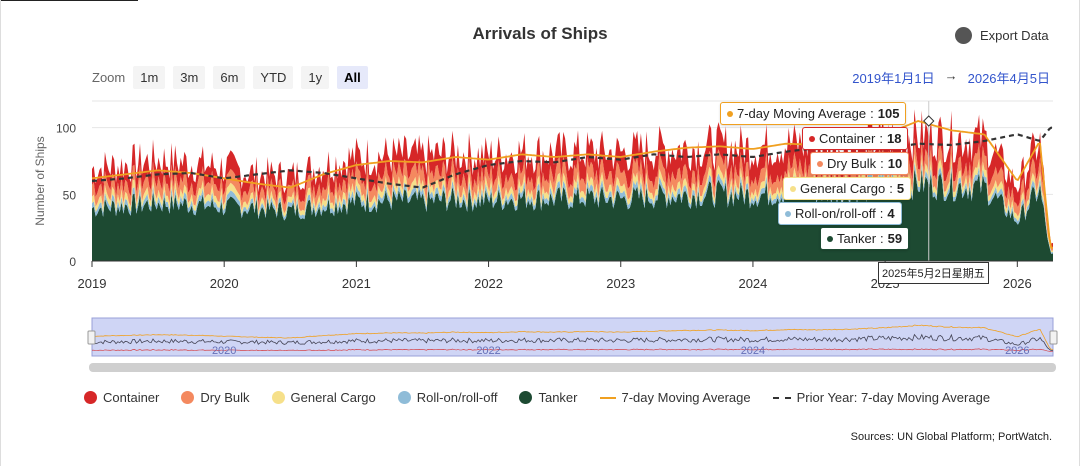  What do you see at coordinates (333, 397) in the screenshot?
I see `legend-label: General Cargo` at bounding box center [333, 397].